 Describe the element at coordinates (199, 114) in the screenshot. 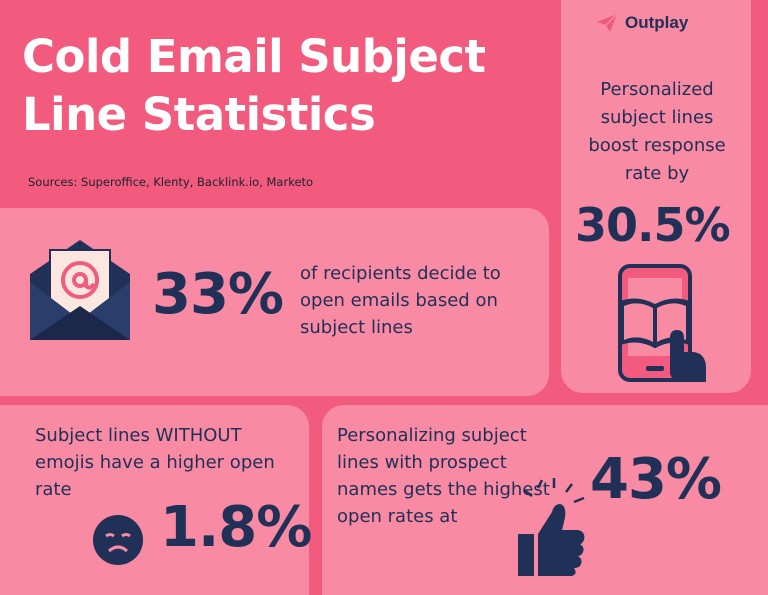

I see `title-line-2: Line Statistics` at that location.